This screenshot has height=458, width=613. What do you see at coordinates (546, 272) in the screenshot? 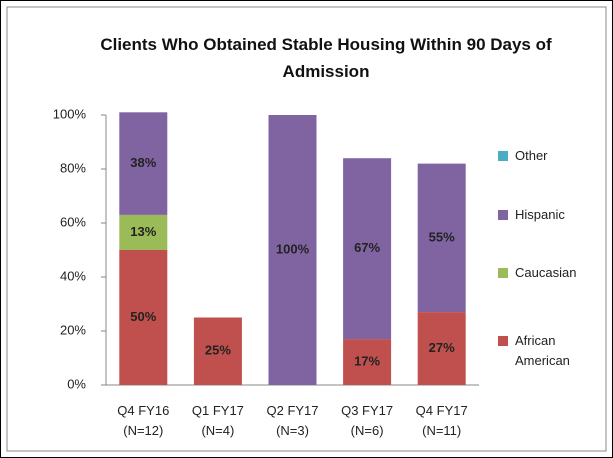
I see `legend-label: Caucasian` at bounding box center [546, 272].